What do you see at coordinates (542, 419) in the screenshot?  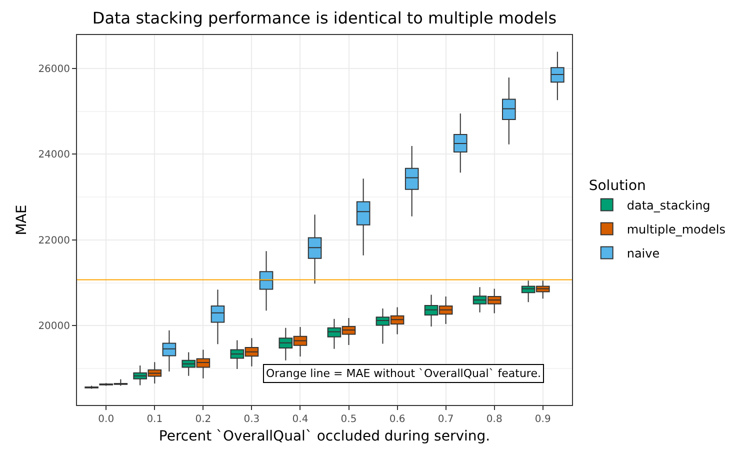 I see `x-tick-label: 0.9` at bounding box center [542, 419].